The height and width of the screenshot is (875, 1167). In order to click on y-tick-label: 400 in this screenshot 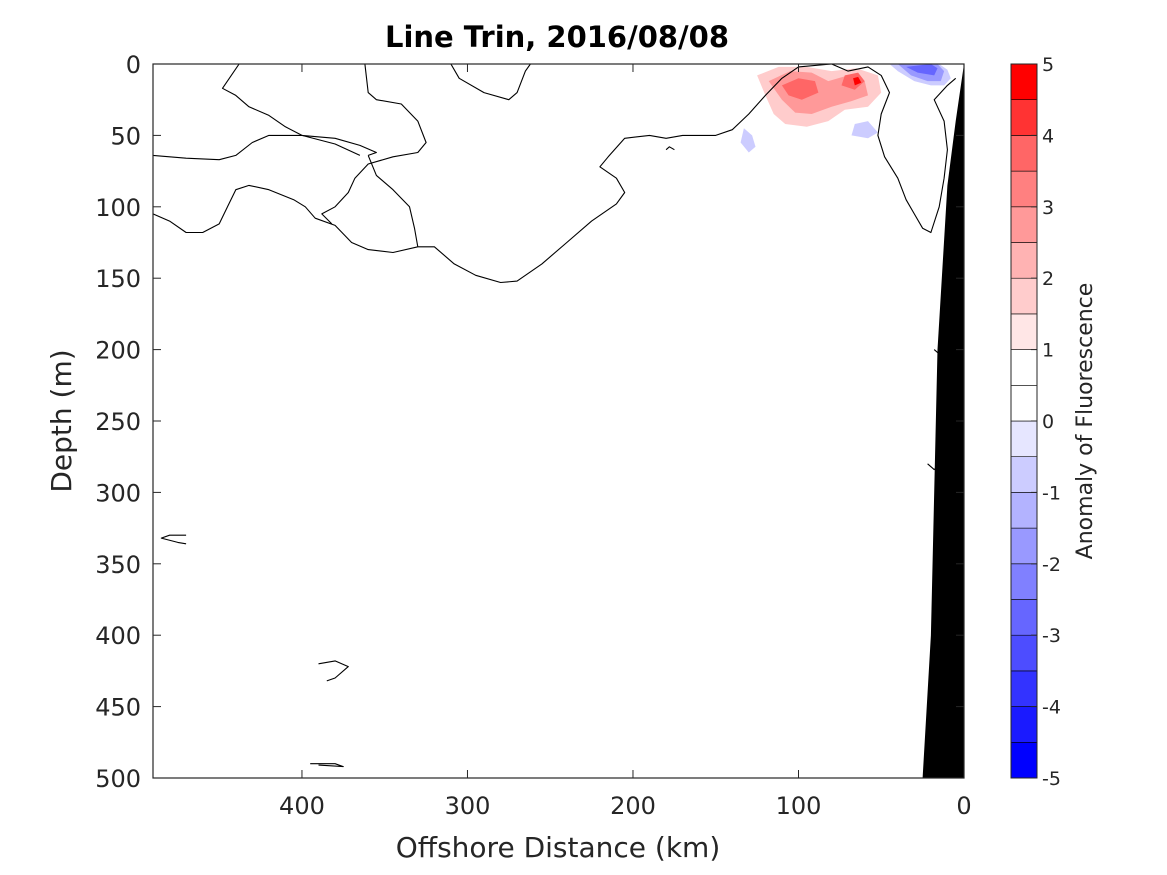, I will do `click(118, 636)`.